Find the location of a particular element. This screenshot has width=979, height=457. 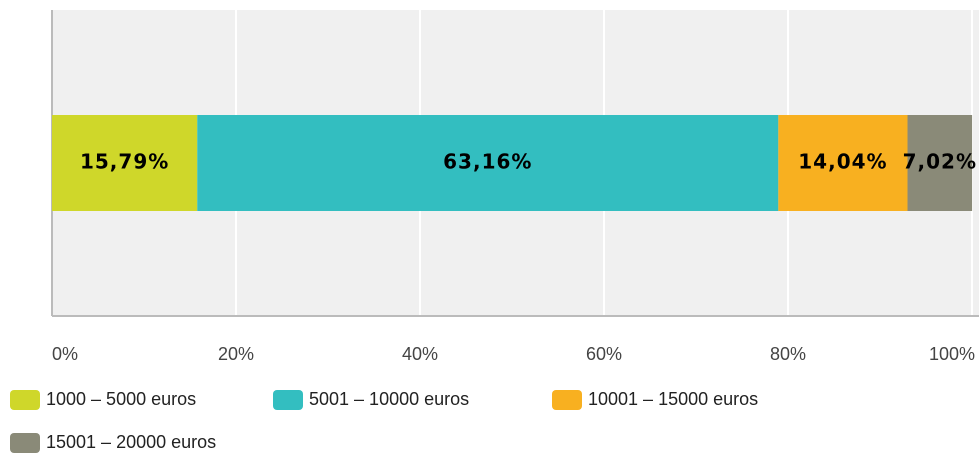

x-tick-label: 0% is located at coordinates (65, 354).